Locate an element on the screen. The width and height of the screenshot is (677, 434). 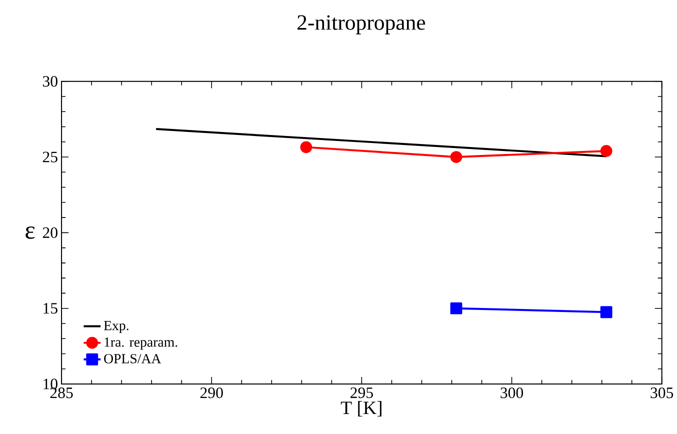
chart-title: 2-nitropropane is located at coordinates (362, 25).